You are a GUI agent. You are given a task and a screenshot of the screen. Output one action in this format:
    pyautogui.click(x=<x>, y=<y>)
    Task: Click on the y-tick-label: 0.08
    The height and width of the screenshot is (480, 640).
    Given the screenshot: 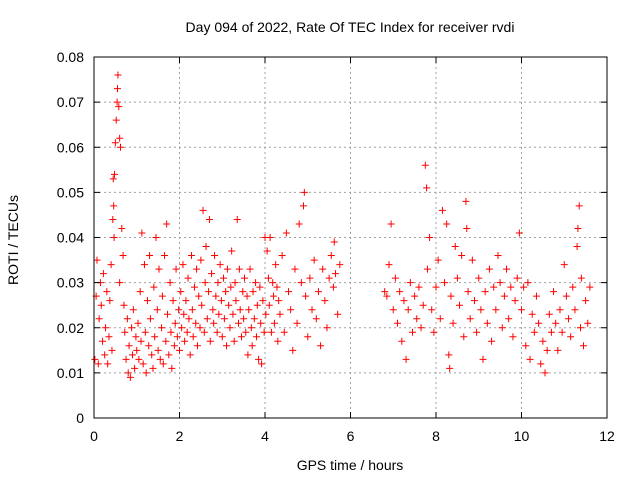 What is the action you would take?
    pyautogui.click(x=70, y=57)
    